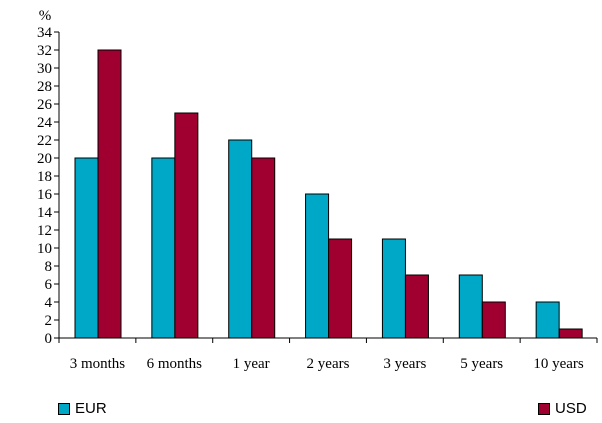 This screenshot has width=602, height=423. What do you see at coordinates (45, 195) in the screenshot?
I see `y-tick-label: 16` at bounding box center [45, 195].